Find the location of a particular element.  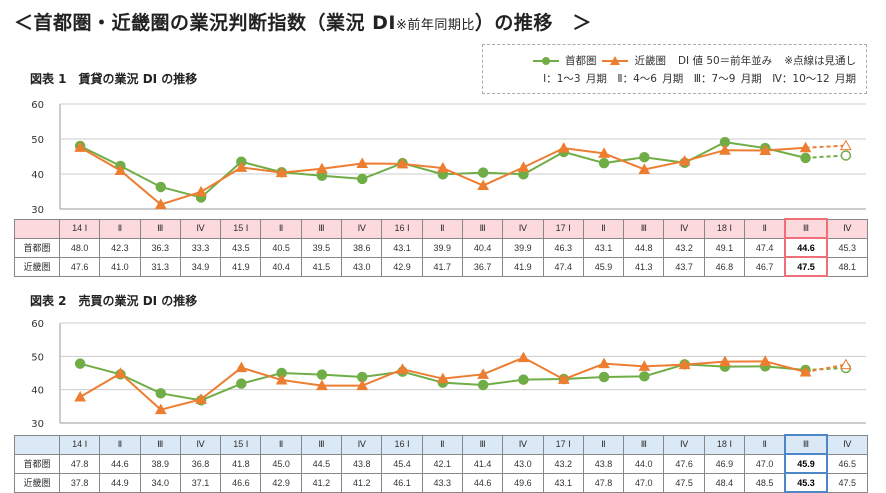

table-cell: 41.0 is located at coordinates (120, 266).